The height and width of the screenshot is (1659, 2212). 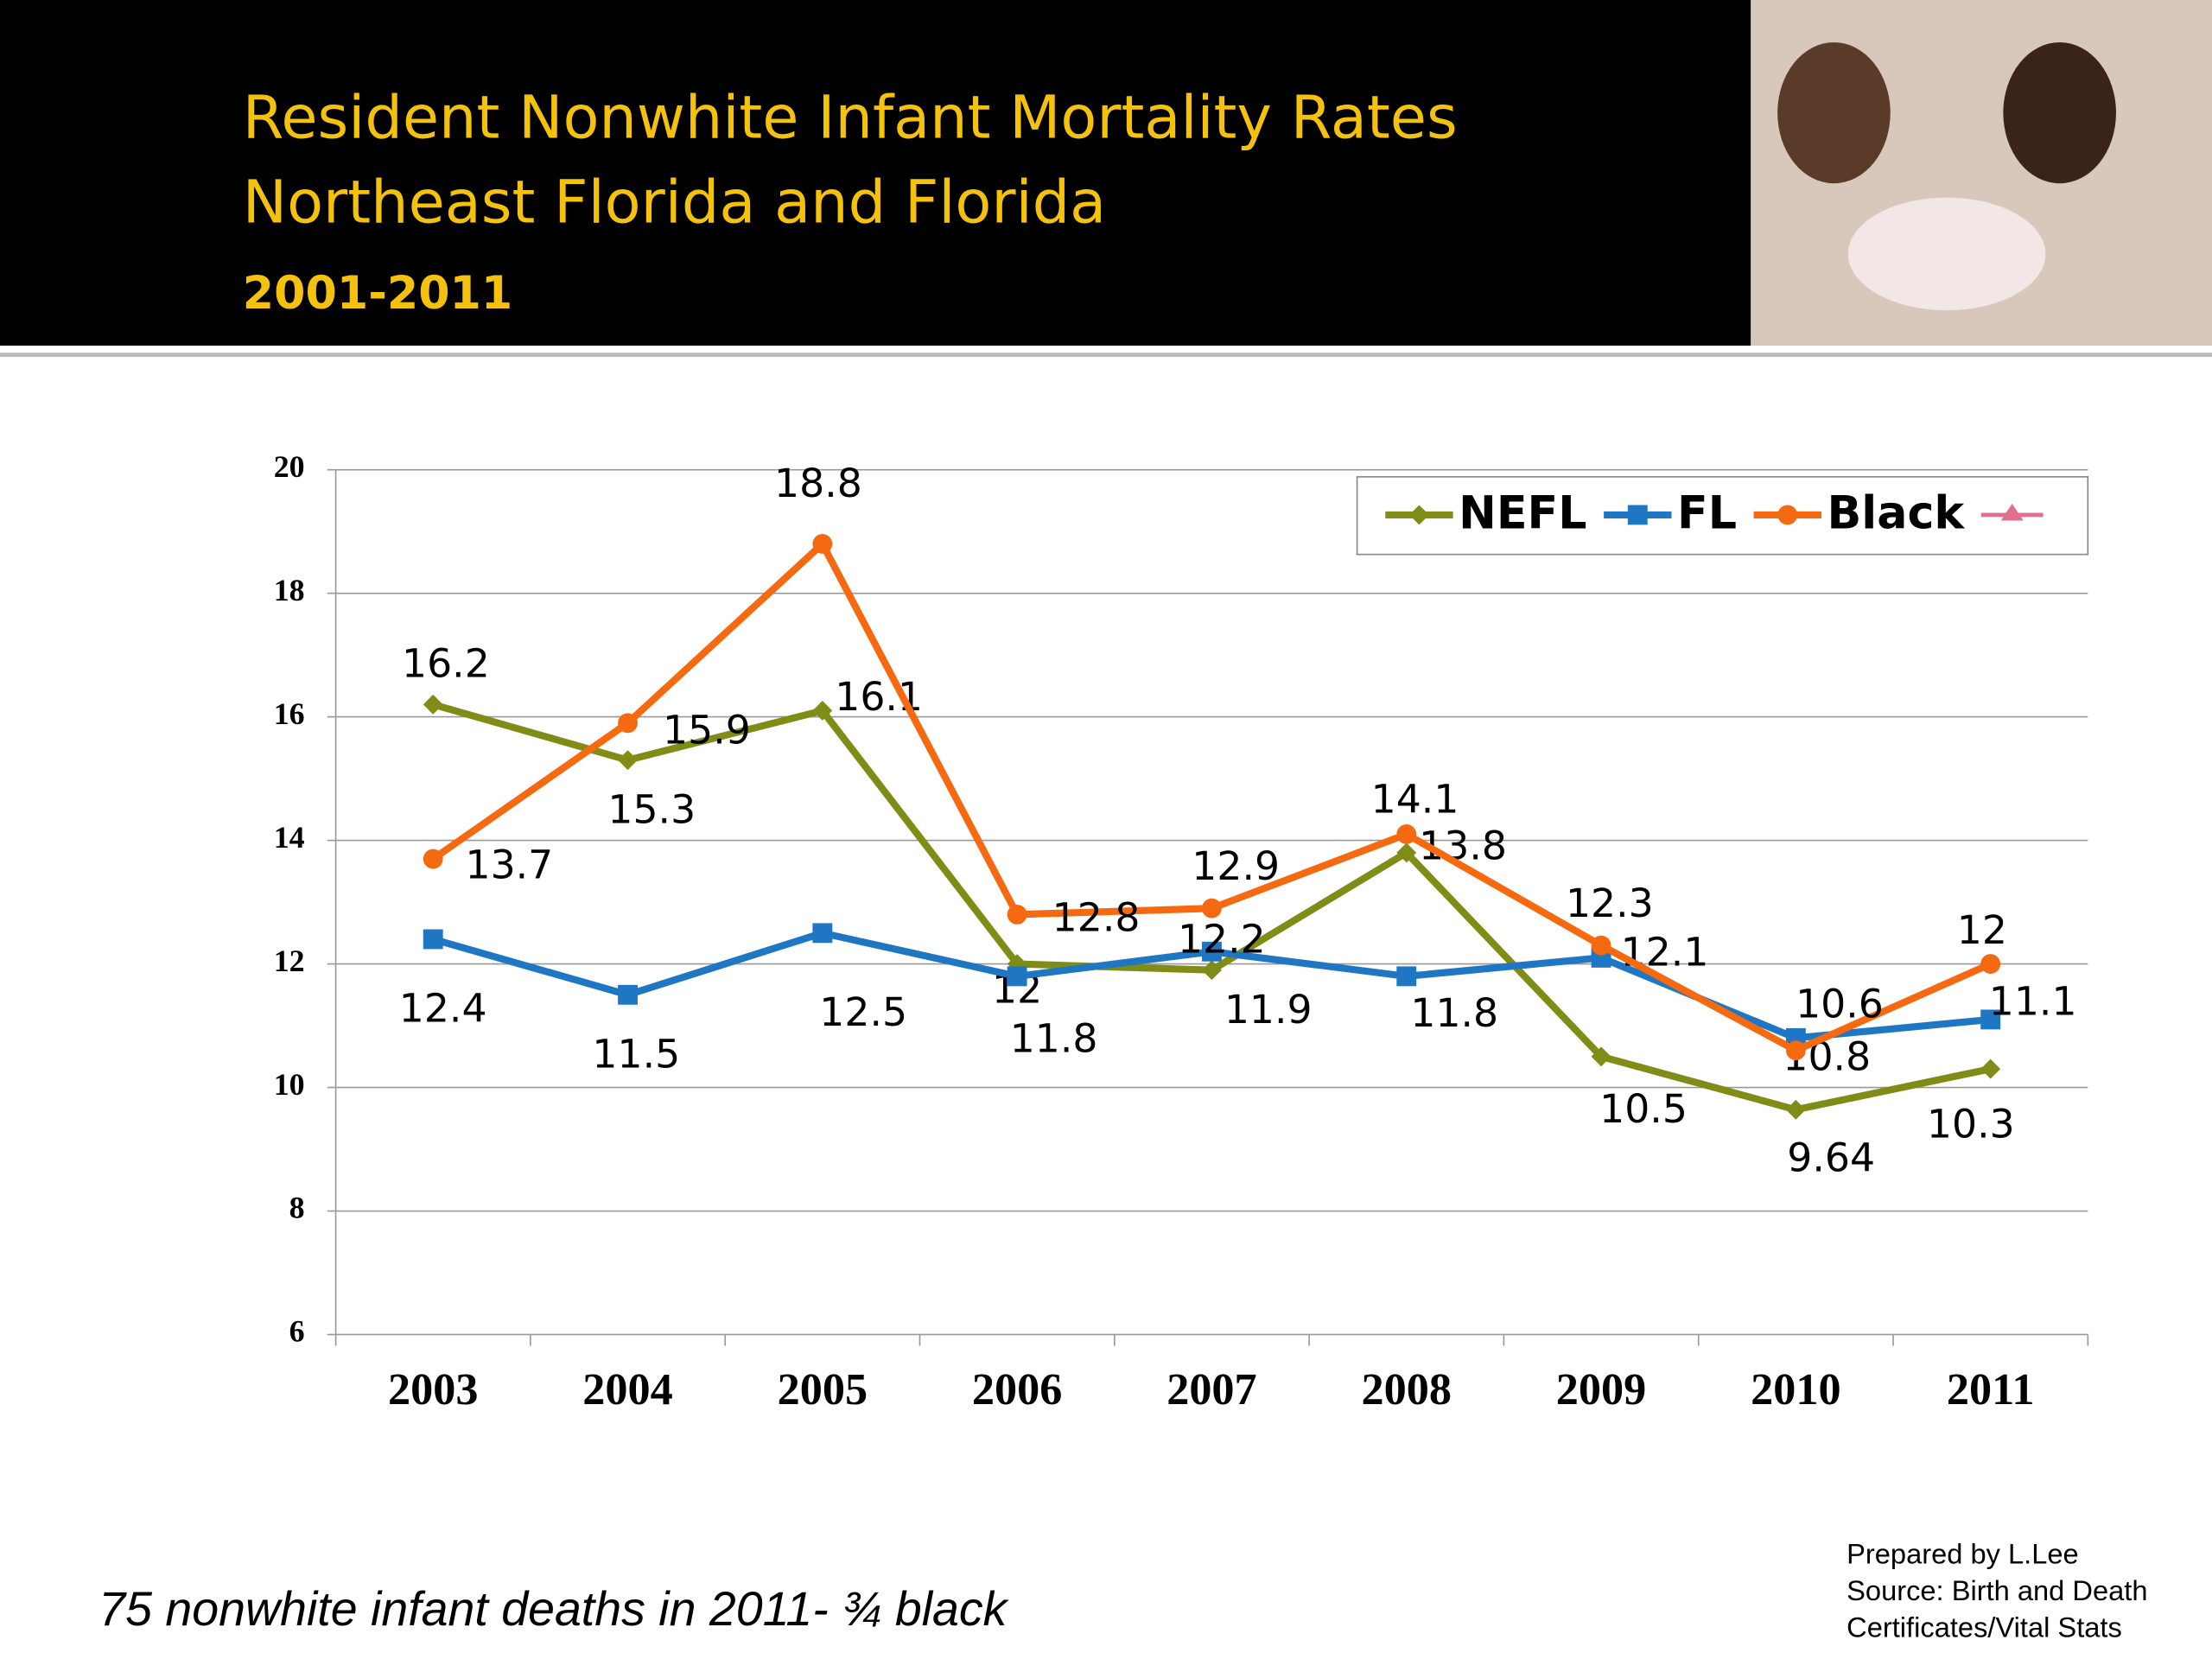 What do you see at coordinates (377, 294) in the screenshot?
I see `subtitle: 2001-2011` at bounding box center [377, 294].